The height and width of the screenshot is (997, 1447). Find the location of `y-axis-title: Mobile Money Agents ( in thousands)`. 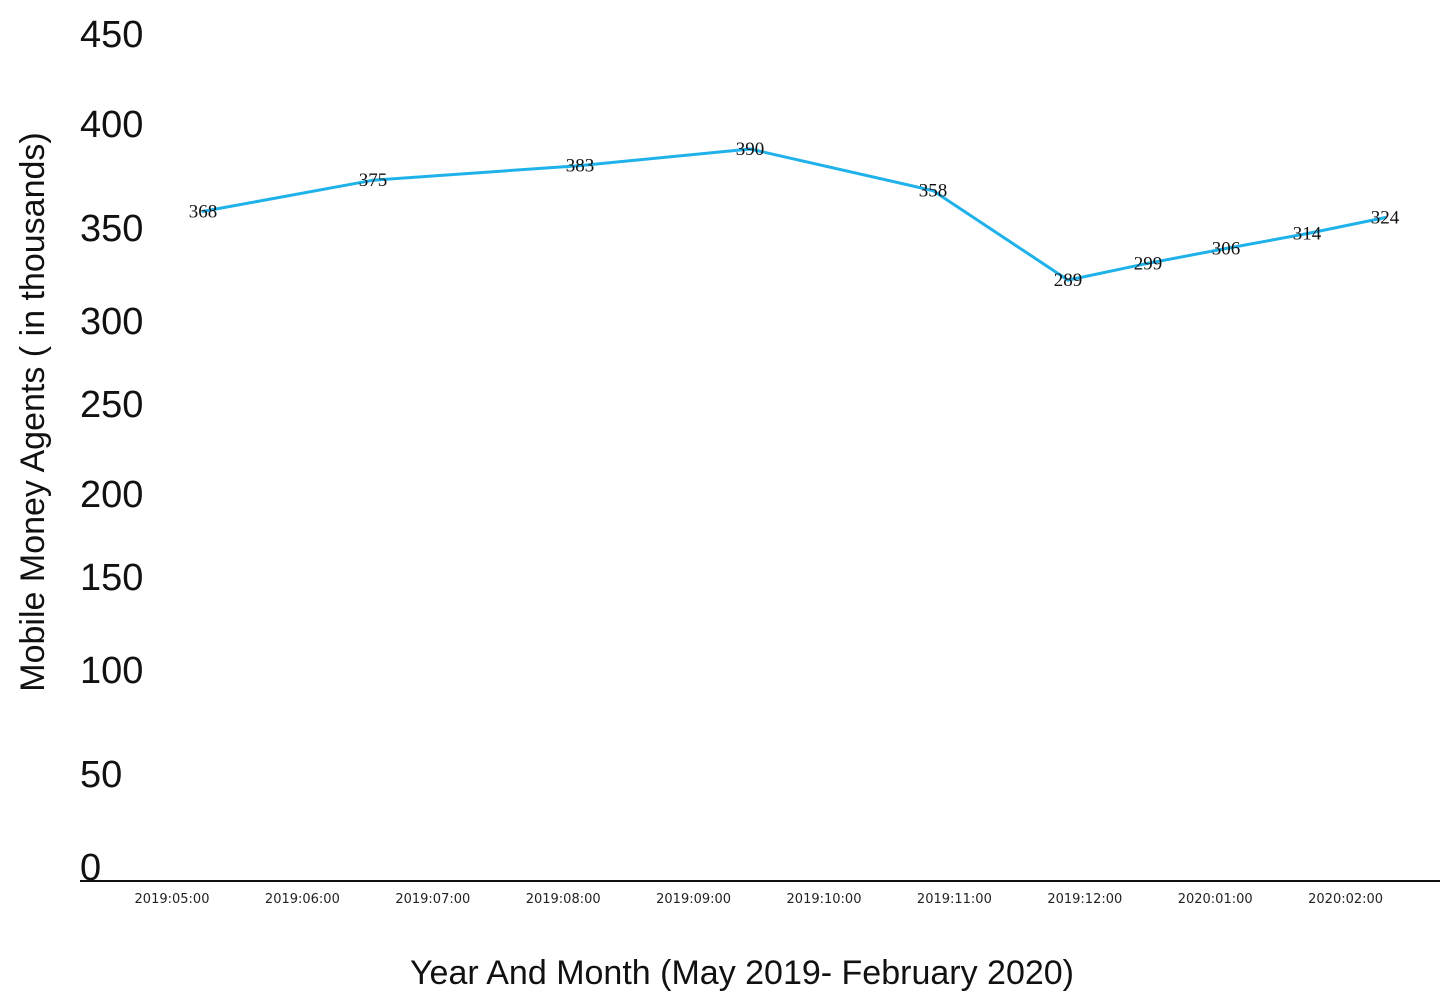

y-axis-title: Mobile Money Agents ( in thousands) is located at coordinates (33, 411).